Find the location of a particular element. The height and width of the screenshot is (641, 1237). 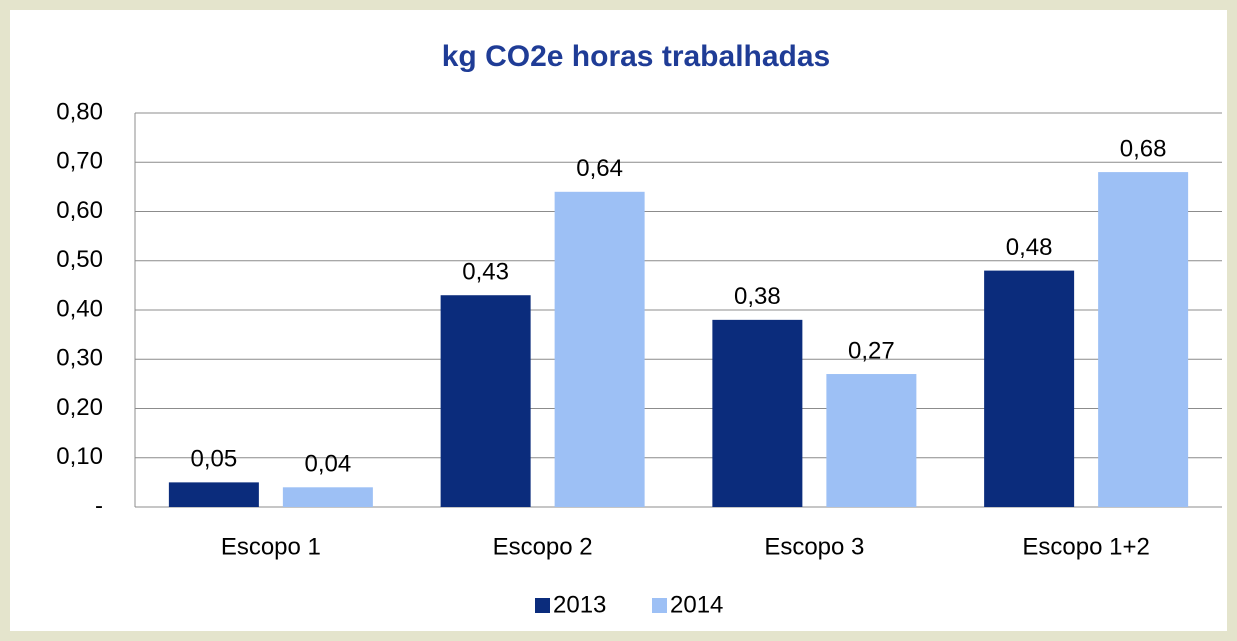

y-tick-label: 0,60 is located at coordinates (79, 210).